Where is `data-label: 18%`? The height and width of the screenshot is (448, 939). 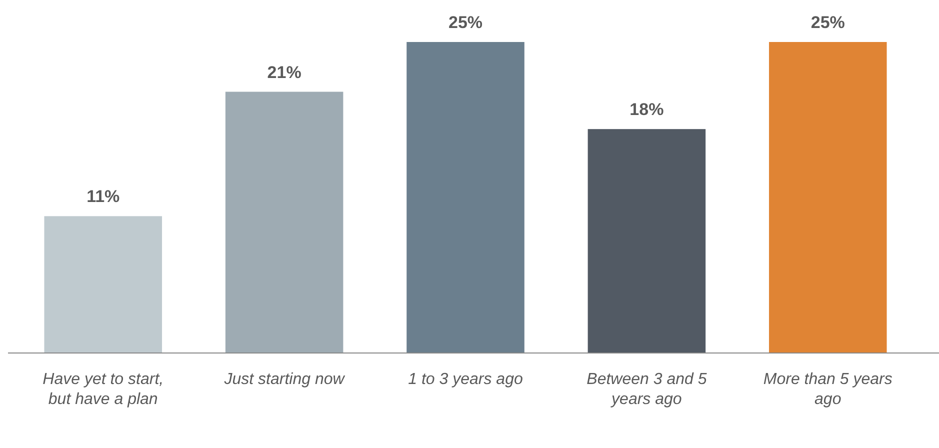
data-label: 18% is located at coordinates (647, 110).